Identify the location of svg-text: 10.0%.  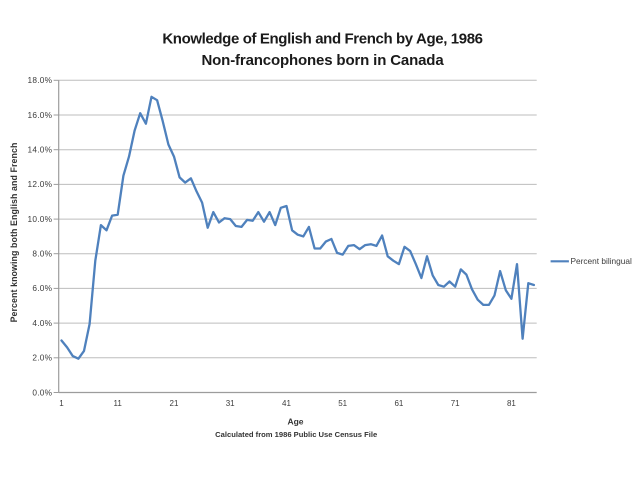
(40, 219).